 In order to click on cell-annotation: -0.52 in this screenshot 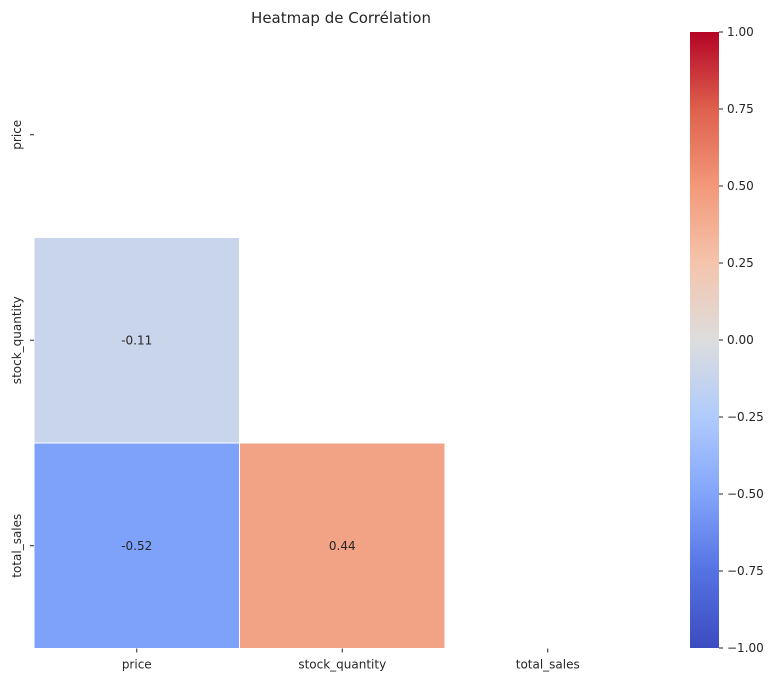, I will do `click(136, 546)`.